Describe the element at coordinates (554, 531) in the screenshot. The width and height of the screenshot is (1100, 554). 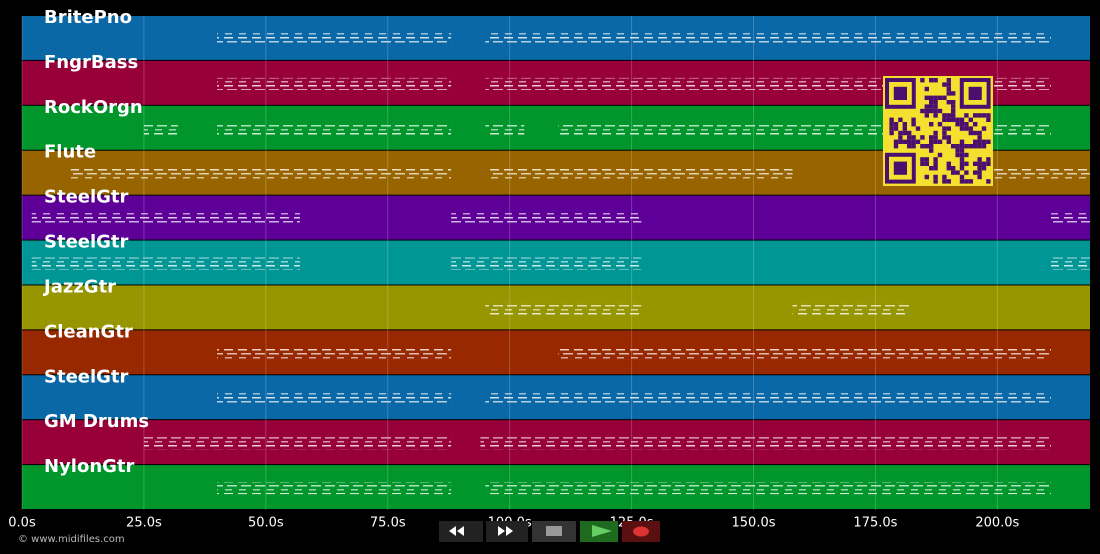
I see `stop-icon` at that location.